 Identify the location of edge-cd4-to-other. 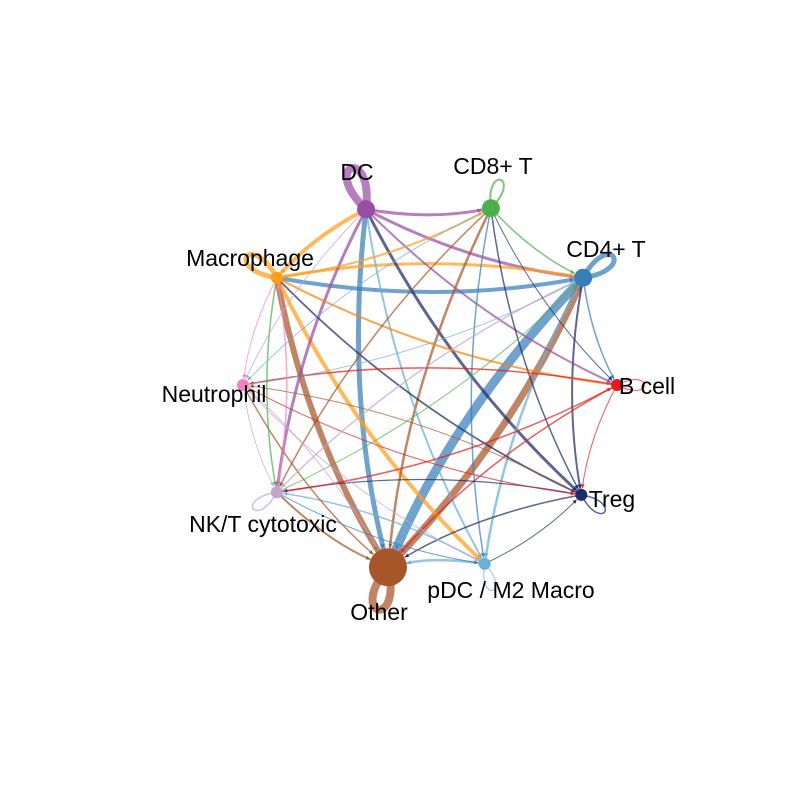
(489, 413).